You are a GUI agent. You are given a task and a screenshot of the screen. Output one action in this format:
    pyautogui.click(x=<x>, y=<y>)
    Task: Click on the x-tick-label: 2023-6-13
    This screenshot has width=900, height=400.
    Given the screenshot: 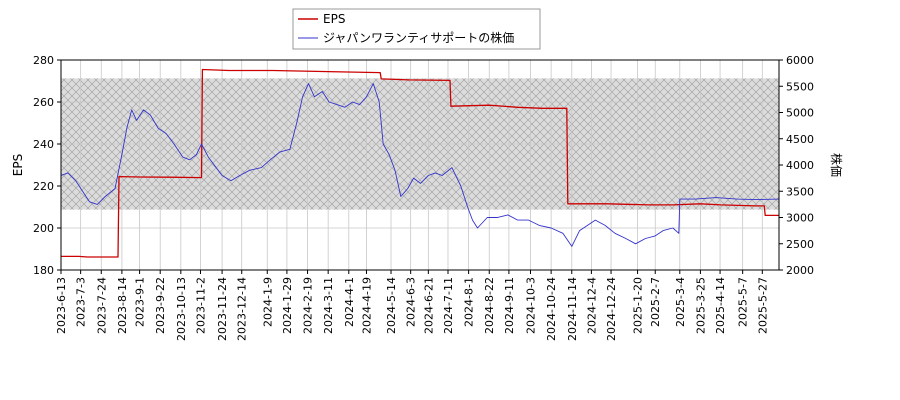 What is the action you would take?
    pyautogui.click(x=61, y=305)
    